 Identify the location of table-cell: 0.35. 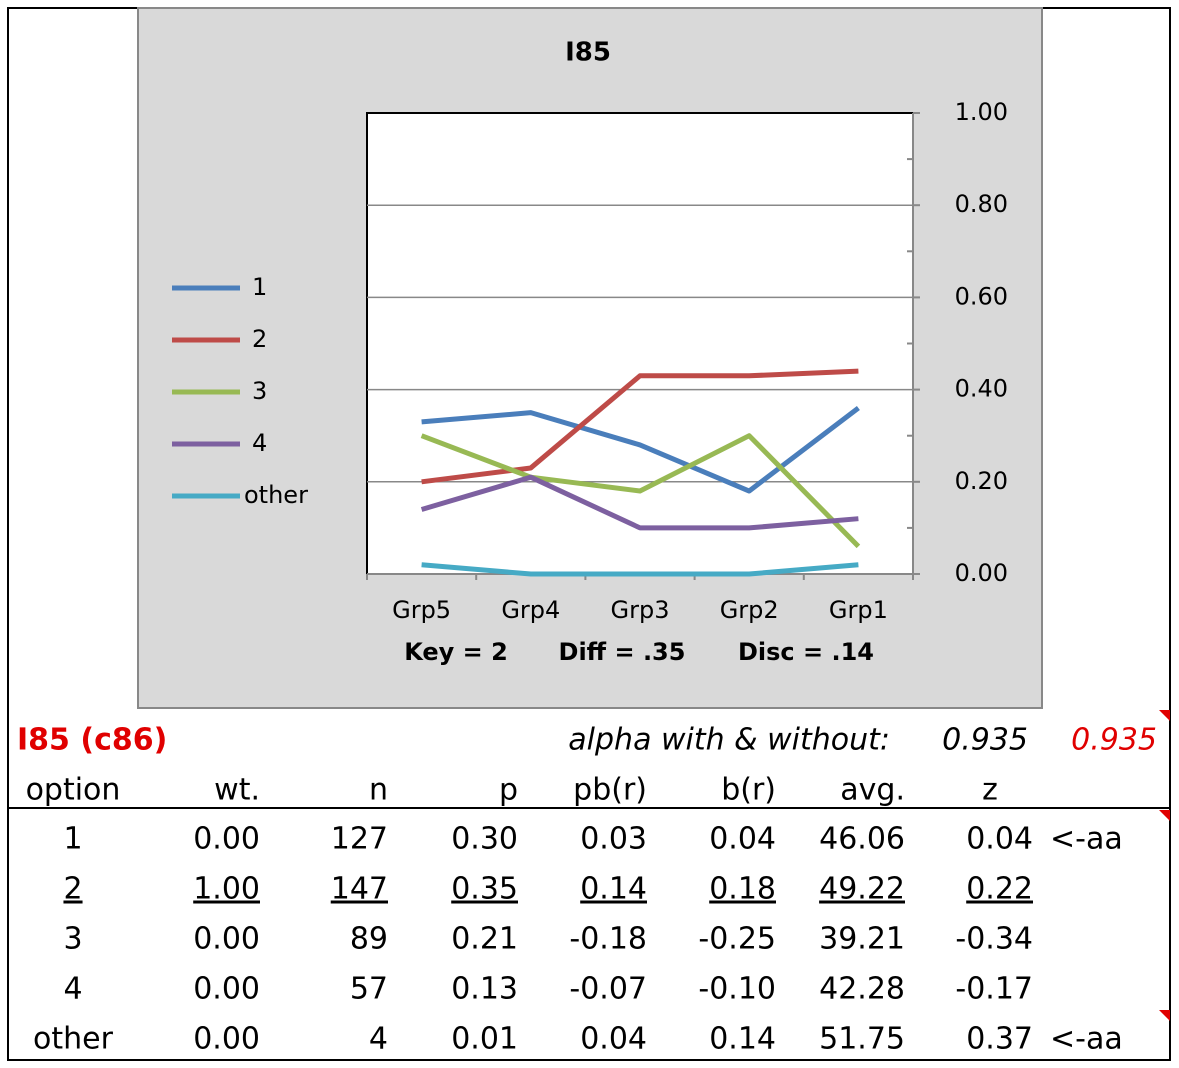
(484, 889).